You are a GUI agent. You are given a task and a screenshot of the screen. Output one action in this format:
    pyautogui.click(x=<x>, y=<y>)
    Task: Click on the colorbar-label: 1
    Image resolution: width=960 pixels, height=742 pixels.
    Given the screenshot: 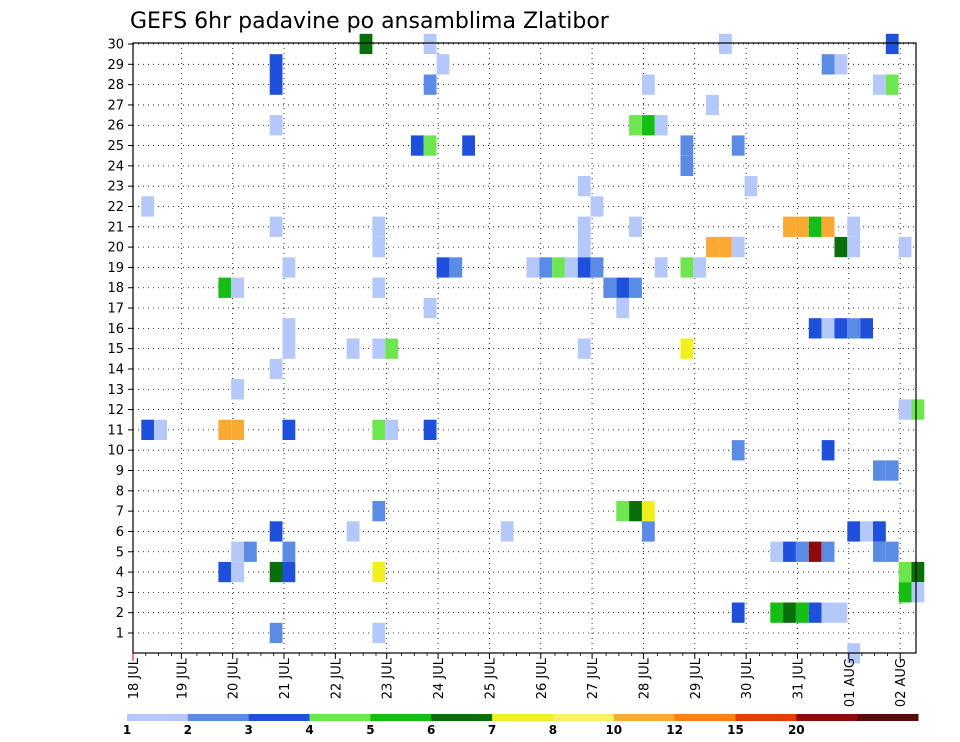 What is the action you would take?
    pyautogui.click(x=127, y=730)
    